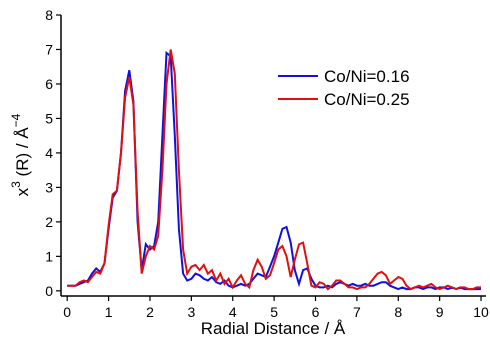 The height and width of the screenshot is (343, 490). Describe the element at coordinates (398, 312) in the screenshot. I see `x-tick-label: 8` at that location.